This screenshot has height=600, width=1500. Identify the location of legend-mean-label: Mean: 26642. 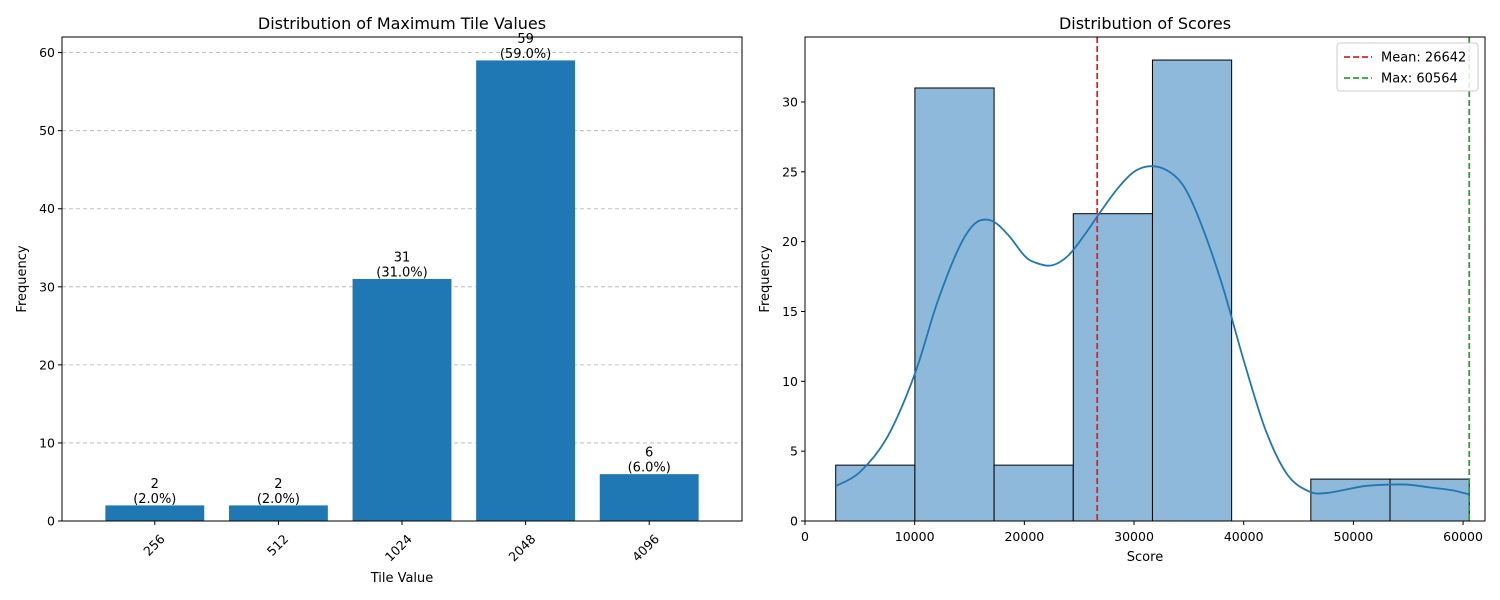
(1423, 58).